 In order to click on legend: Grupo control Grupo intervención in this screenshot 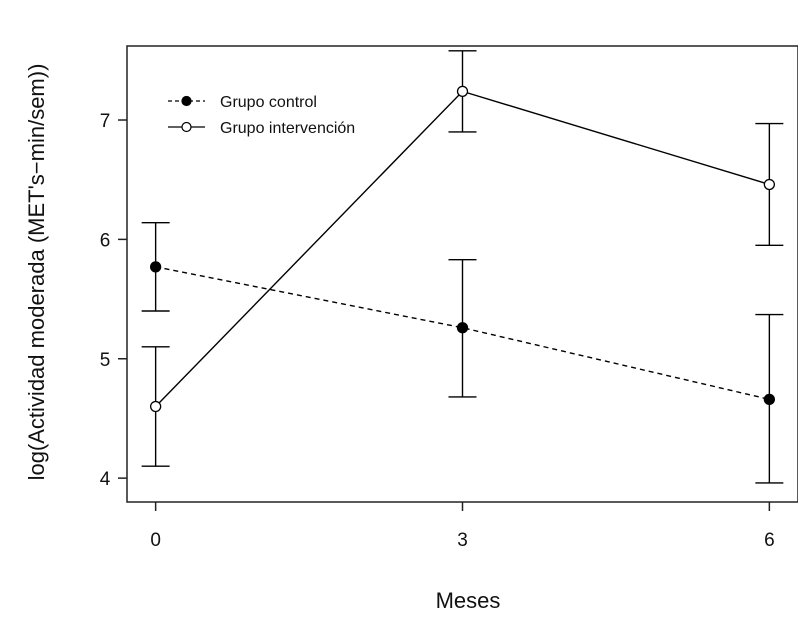, I will do `click(261, 115)`.